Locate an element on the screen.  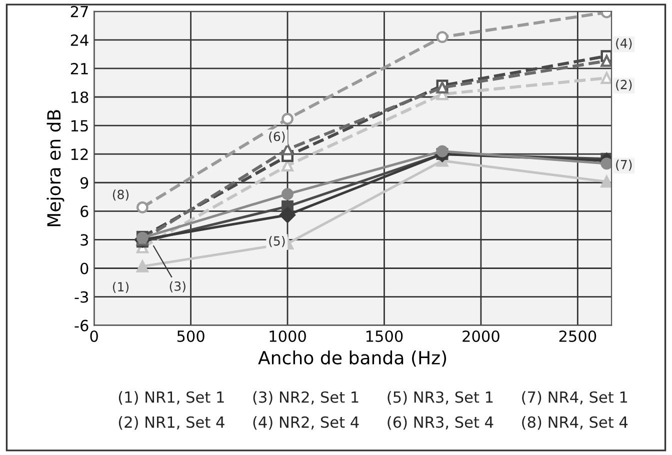
text: (4) NR2, Set 4 is located at coordinates (306, 423).